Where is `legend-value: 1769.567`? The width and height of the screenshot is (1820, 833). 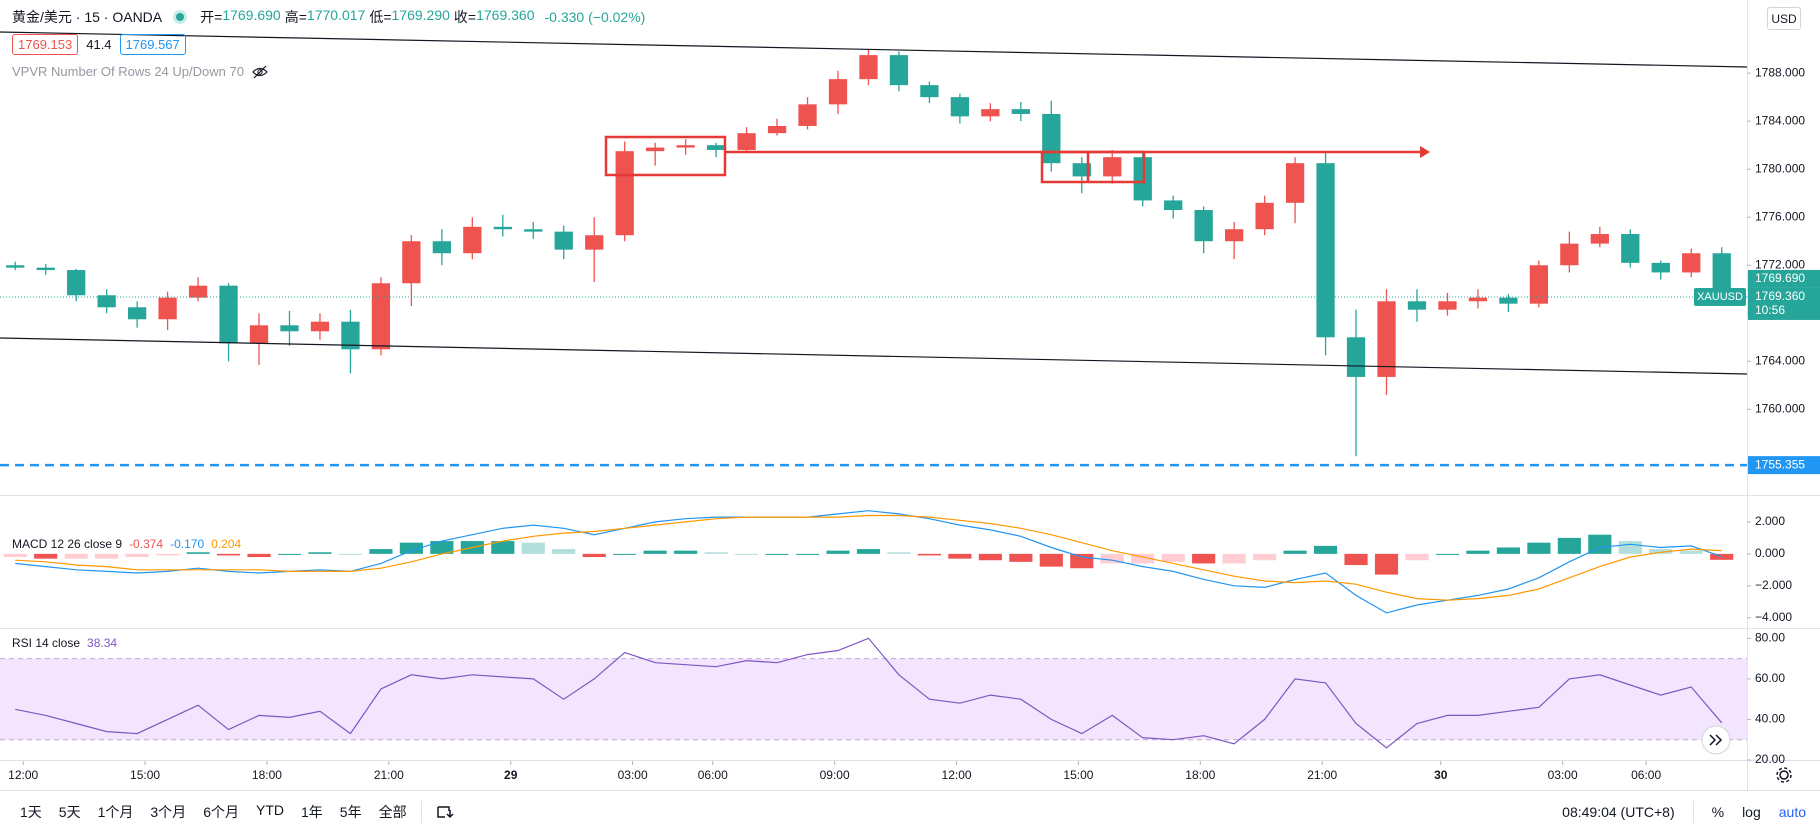
legend-value: 1769.567 is located at coordinates (152, 44).